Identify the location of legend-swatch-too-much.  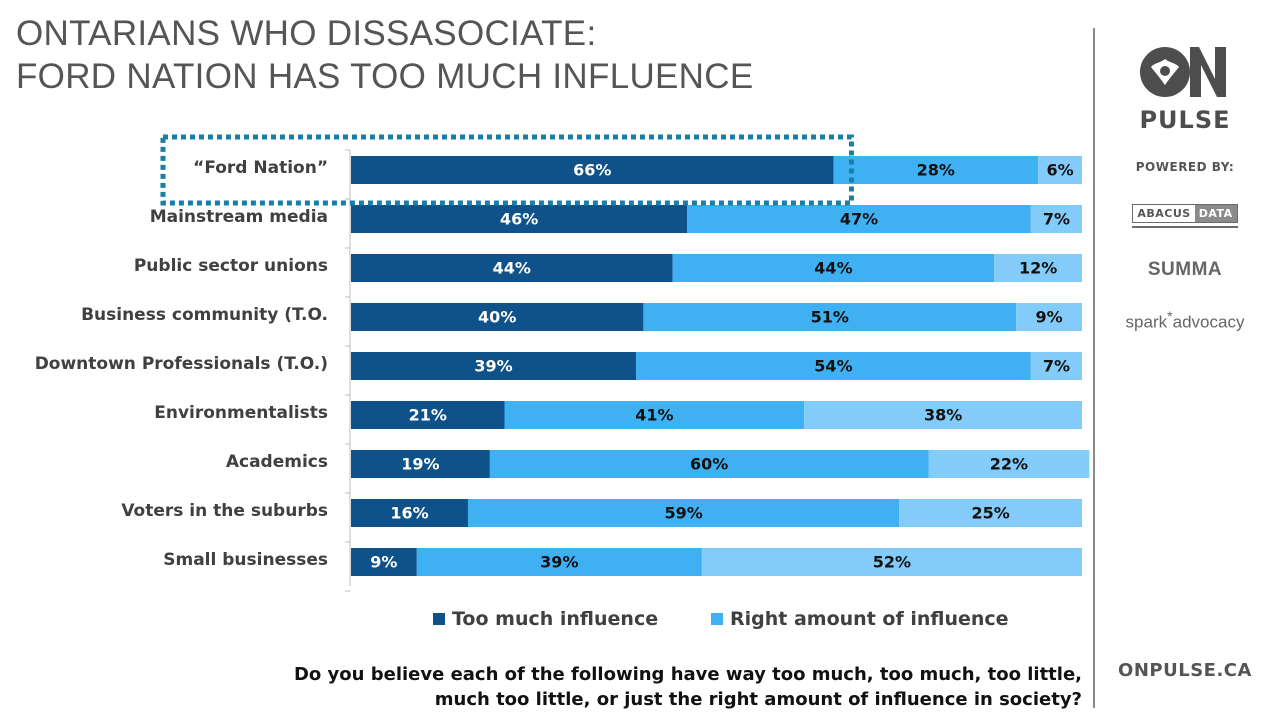
(439, 619).